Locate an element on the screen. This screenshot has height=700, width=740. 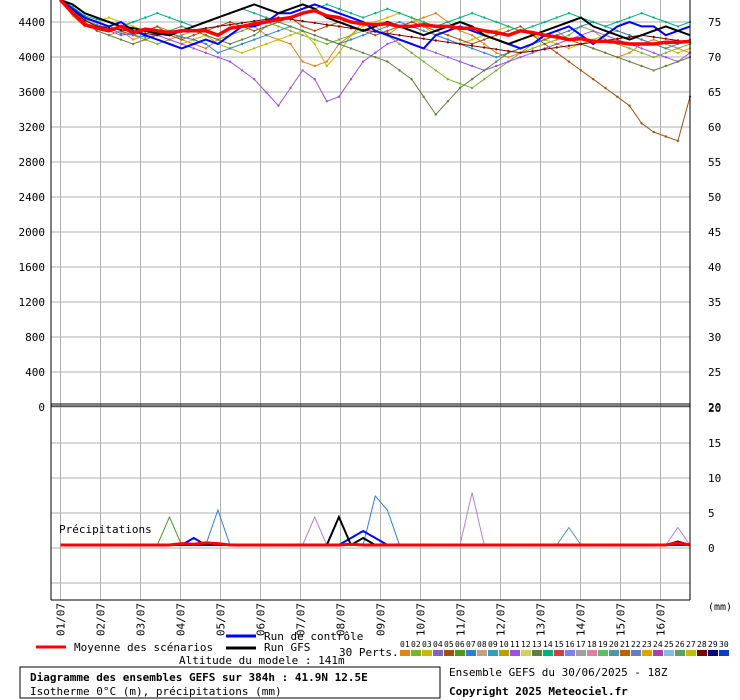
y-left-tick: 3600 is located at coordinates (32, 92).